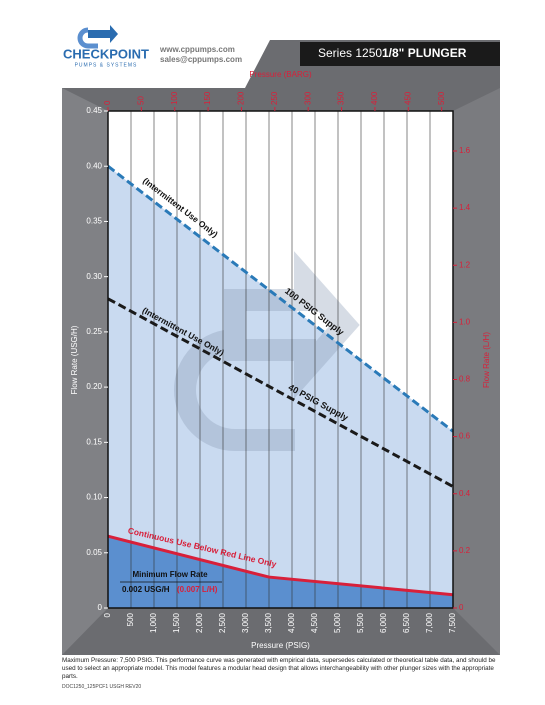 The image size is (545, 705). I want to click on x2-tick-label: 400, so click(374, 98).